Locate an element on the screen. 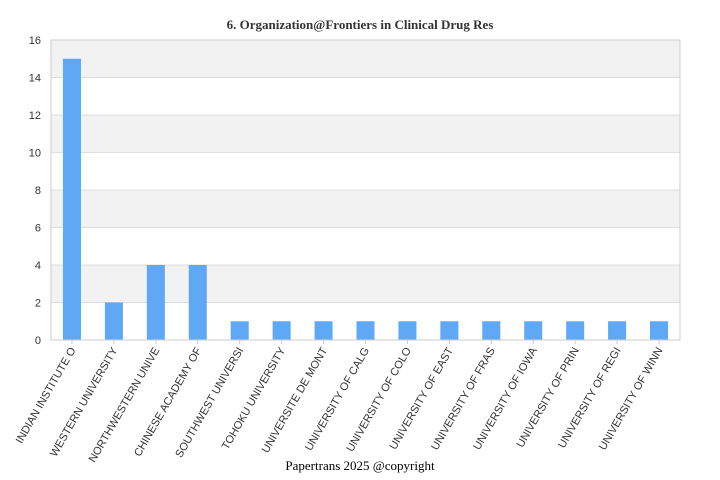 The image size is (720, 480). x-tick-label: NORTHWESTERN UNIVE is located at coordinates (125, 405).